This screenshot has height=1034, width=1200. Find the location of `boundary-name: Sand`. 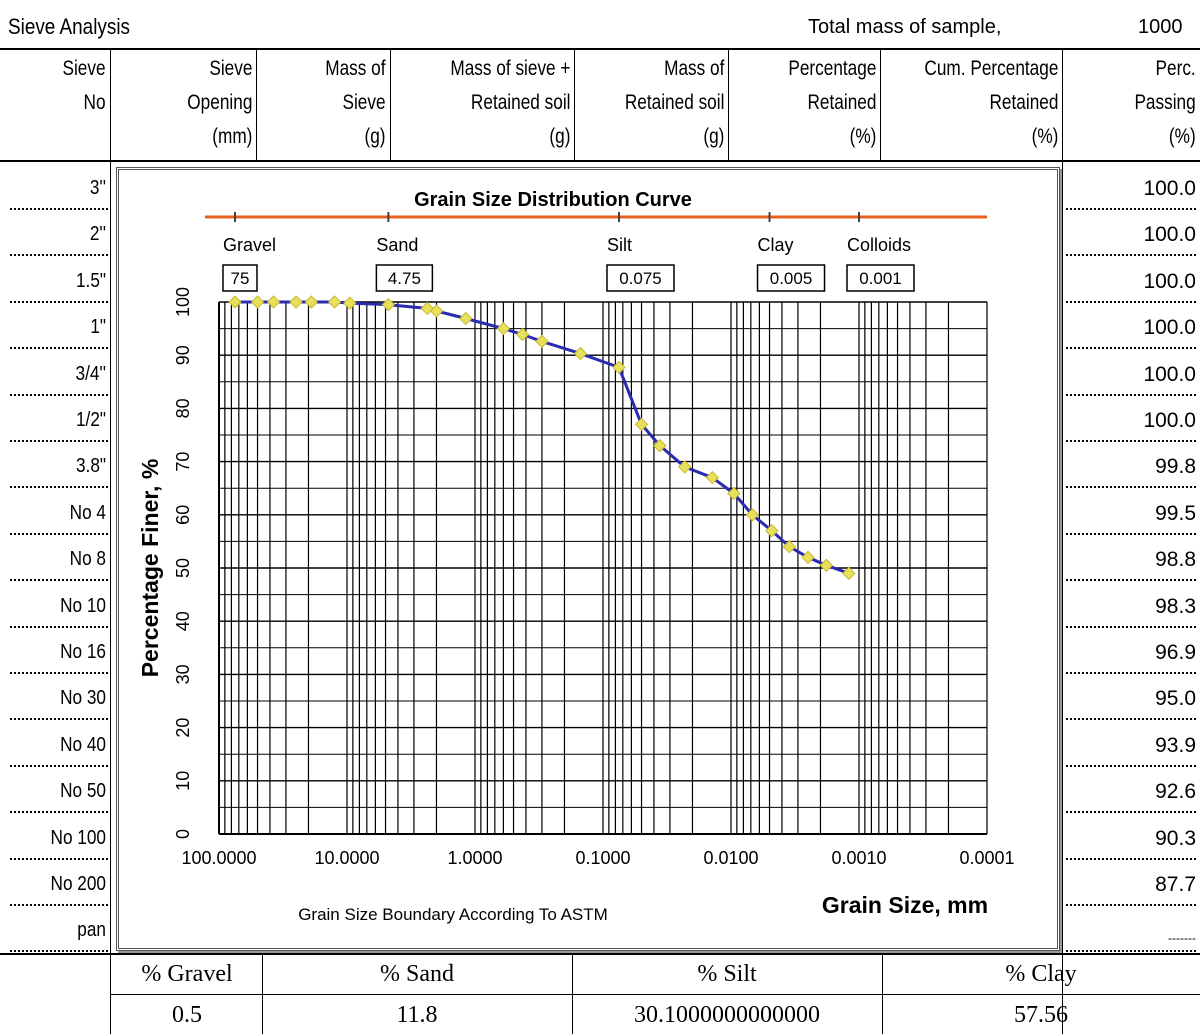

boundary-name: Sand is located at coordinates (397, 245).